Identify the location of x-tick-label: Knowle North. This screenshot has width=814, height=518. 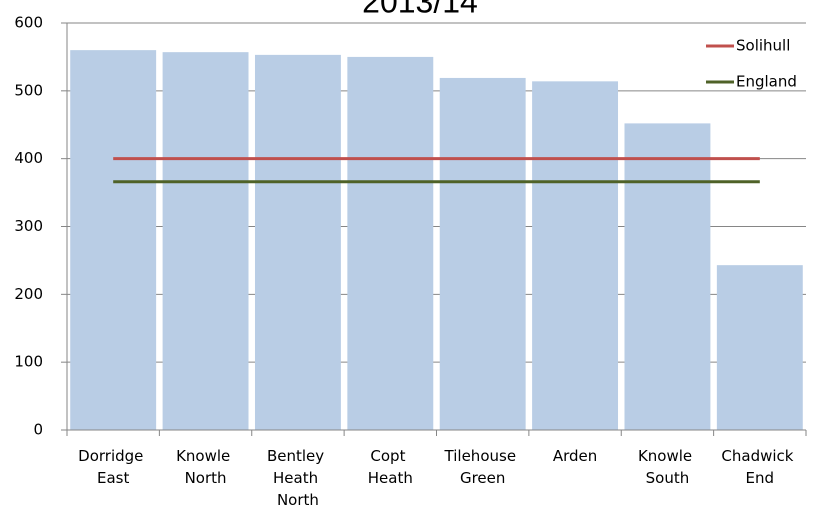
(205, 467).